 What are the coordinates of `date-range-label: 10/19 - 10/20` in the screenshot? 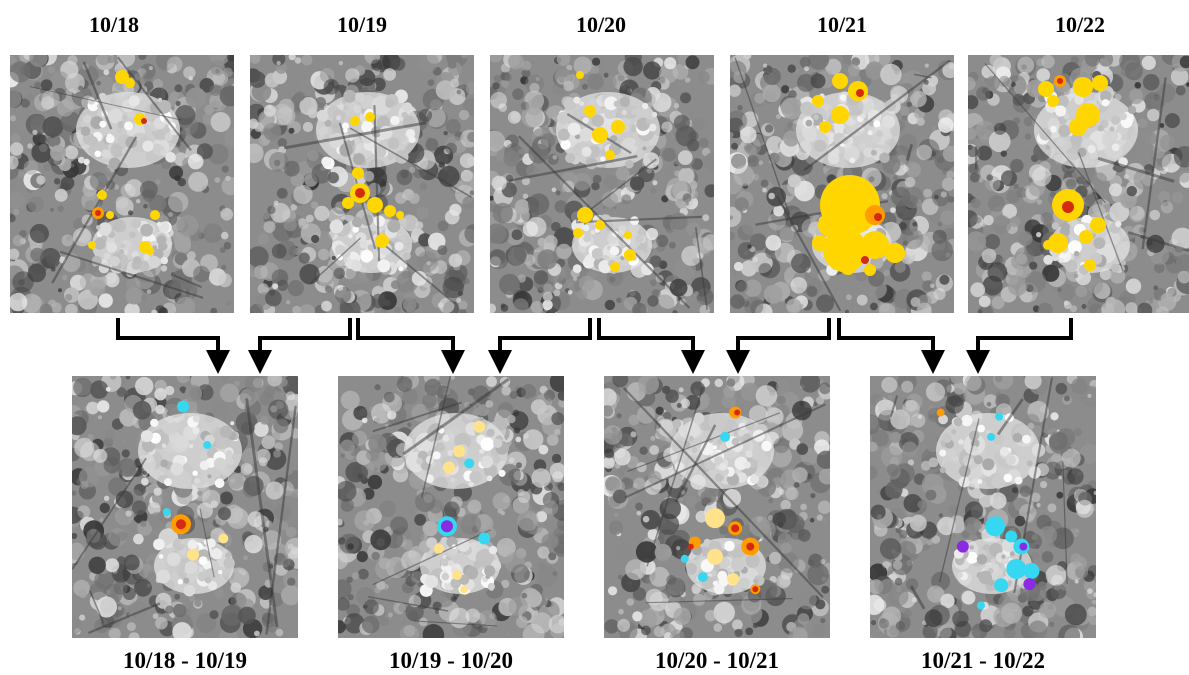 It's located at (451, 660).